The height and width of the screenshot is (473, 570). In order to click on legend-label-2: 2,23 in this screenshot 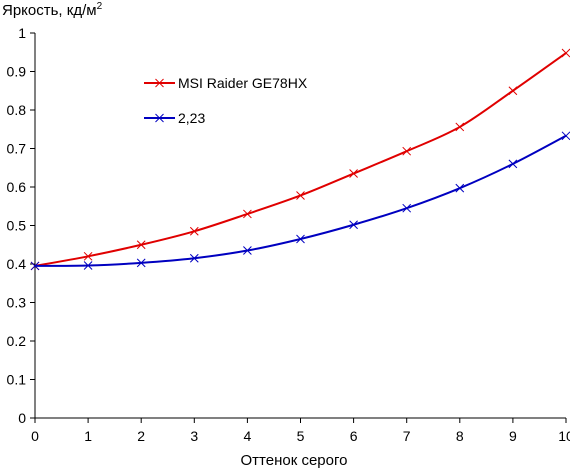, I will do `click(191, 118)`.